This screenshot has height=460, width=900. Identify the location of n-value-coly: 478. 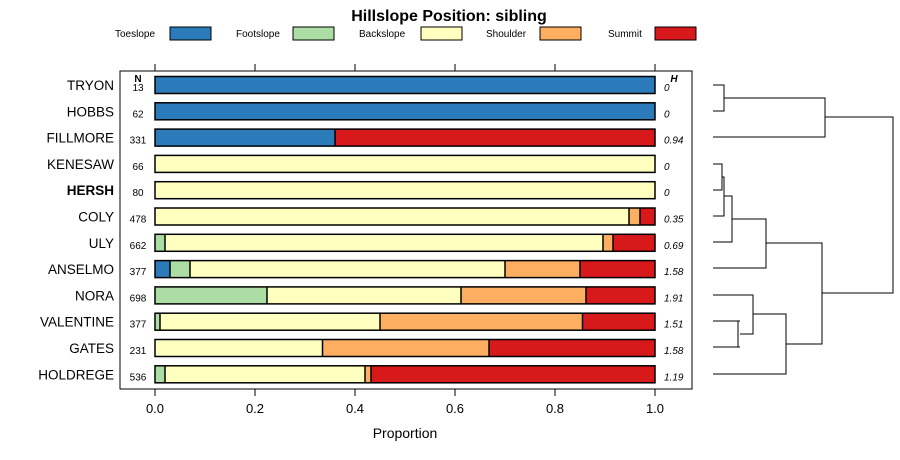
(138, 220).